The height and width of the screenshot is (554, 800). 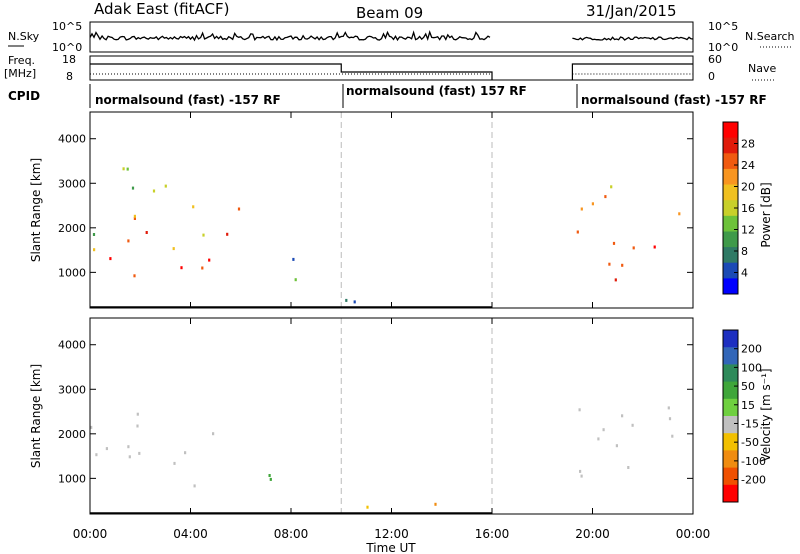 What do you see at coordinates (748, 405) in the screenshot?
I see `colorbar-tick-label: 15` at bounding box center [748, 405].